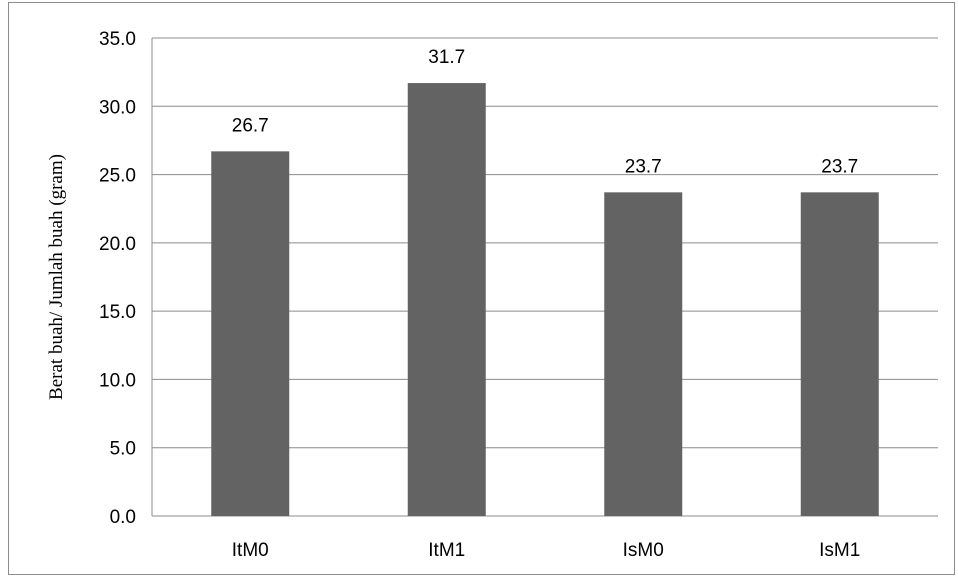 Image resolution: width=958 pixels, height=578 pixels. What do you see at coordinates (117, 39) in the screenshot?
I see `y-tick-label: 35.0` at bounding box center [117, 39].